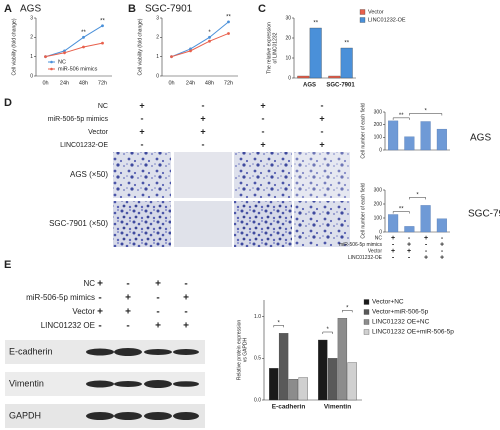  Describe the element at coordinates (157, 57) in the screenshot. I see `y-tick-label: 1` at that location.